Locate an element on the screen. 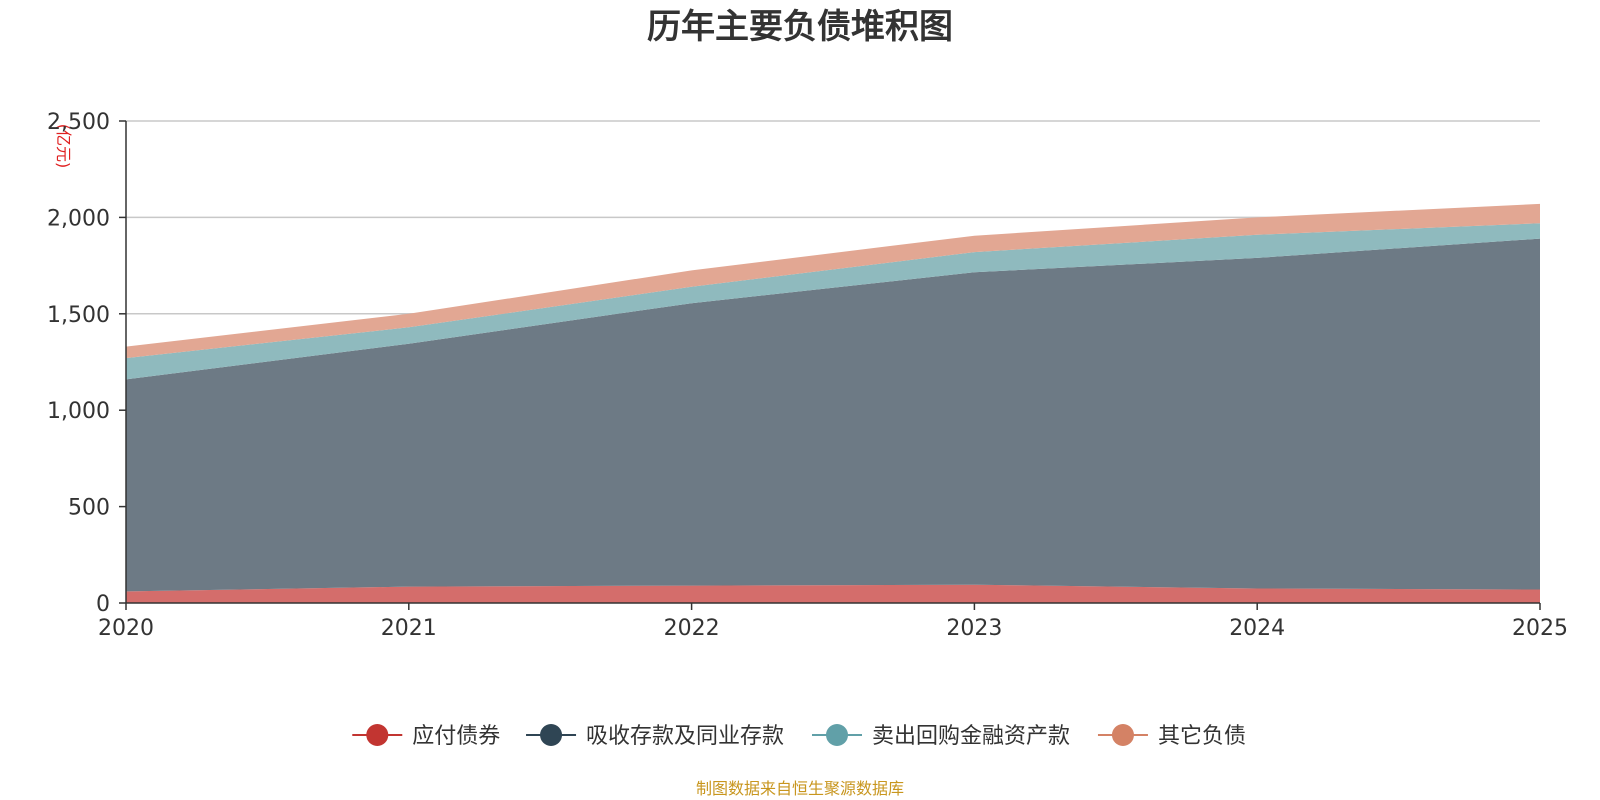 Image resolution: width=1600 pixels, height=800 pixels. x-tick-label: 2020 is located at coordinates (126, 628).